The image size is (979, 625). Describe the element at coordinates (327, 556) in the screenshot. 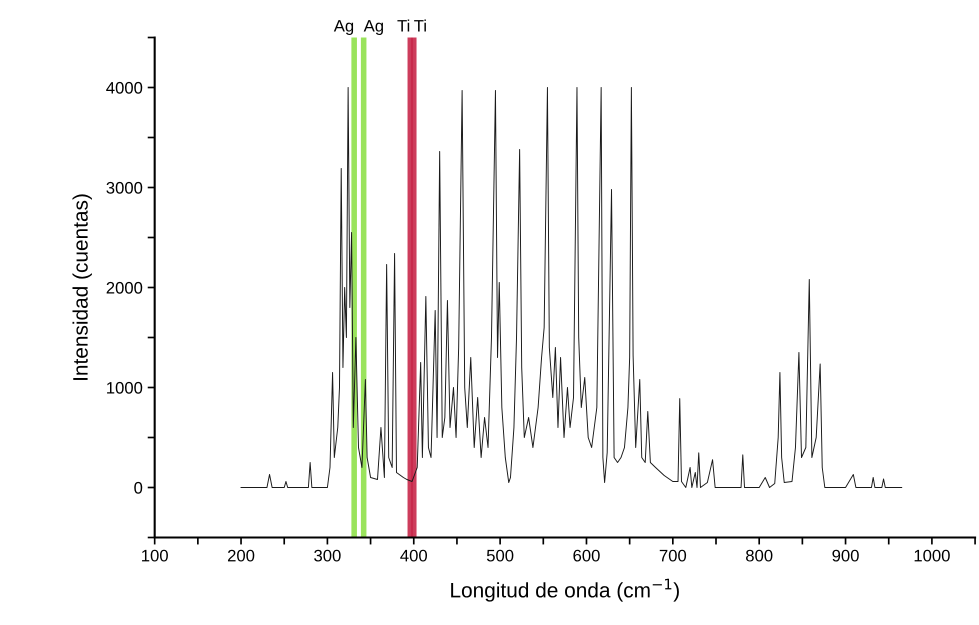

I see `x-tick-label: 300` at that location.